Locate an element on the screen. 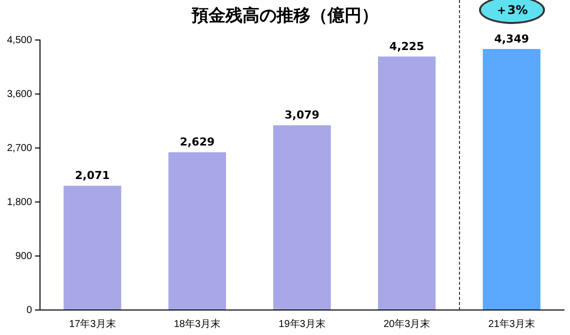 Image resolution: width=570 pixels, height=335 pixels. y-tick-label: 1,800 is located at coordinates (19, 202).